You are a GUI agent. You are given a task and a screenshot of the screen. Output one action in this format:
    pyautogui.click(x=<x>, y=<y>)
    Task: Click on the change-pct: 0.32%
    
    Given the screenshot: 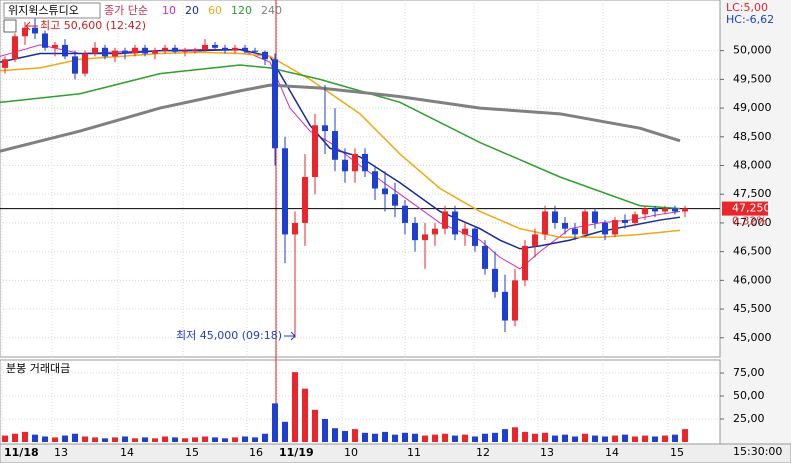 What is the action you would take?
    pyautogui.click(x=749, y=221)
    